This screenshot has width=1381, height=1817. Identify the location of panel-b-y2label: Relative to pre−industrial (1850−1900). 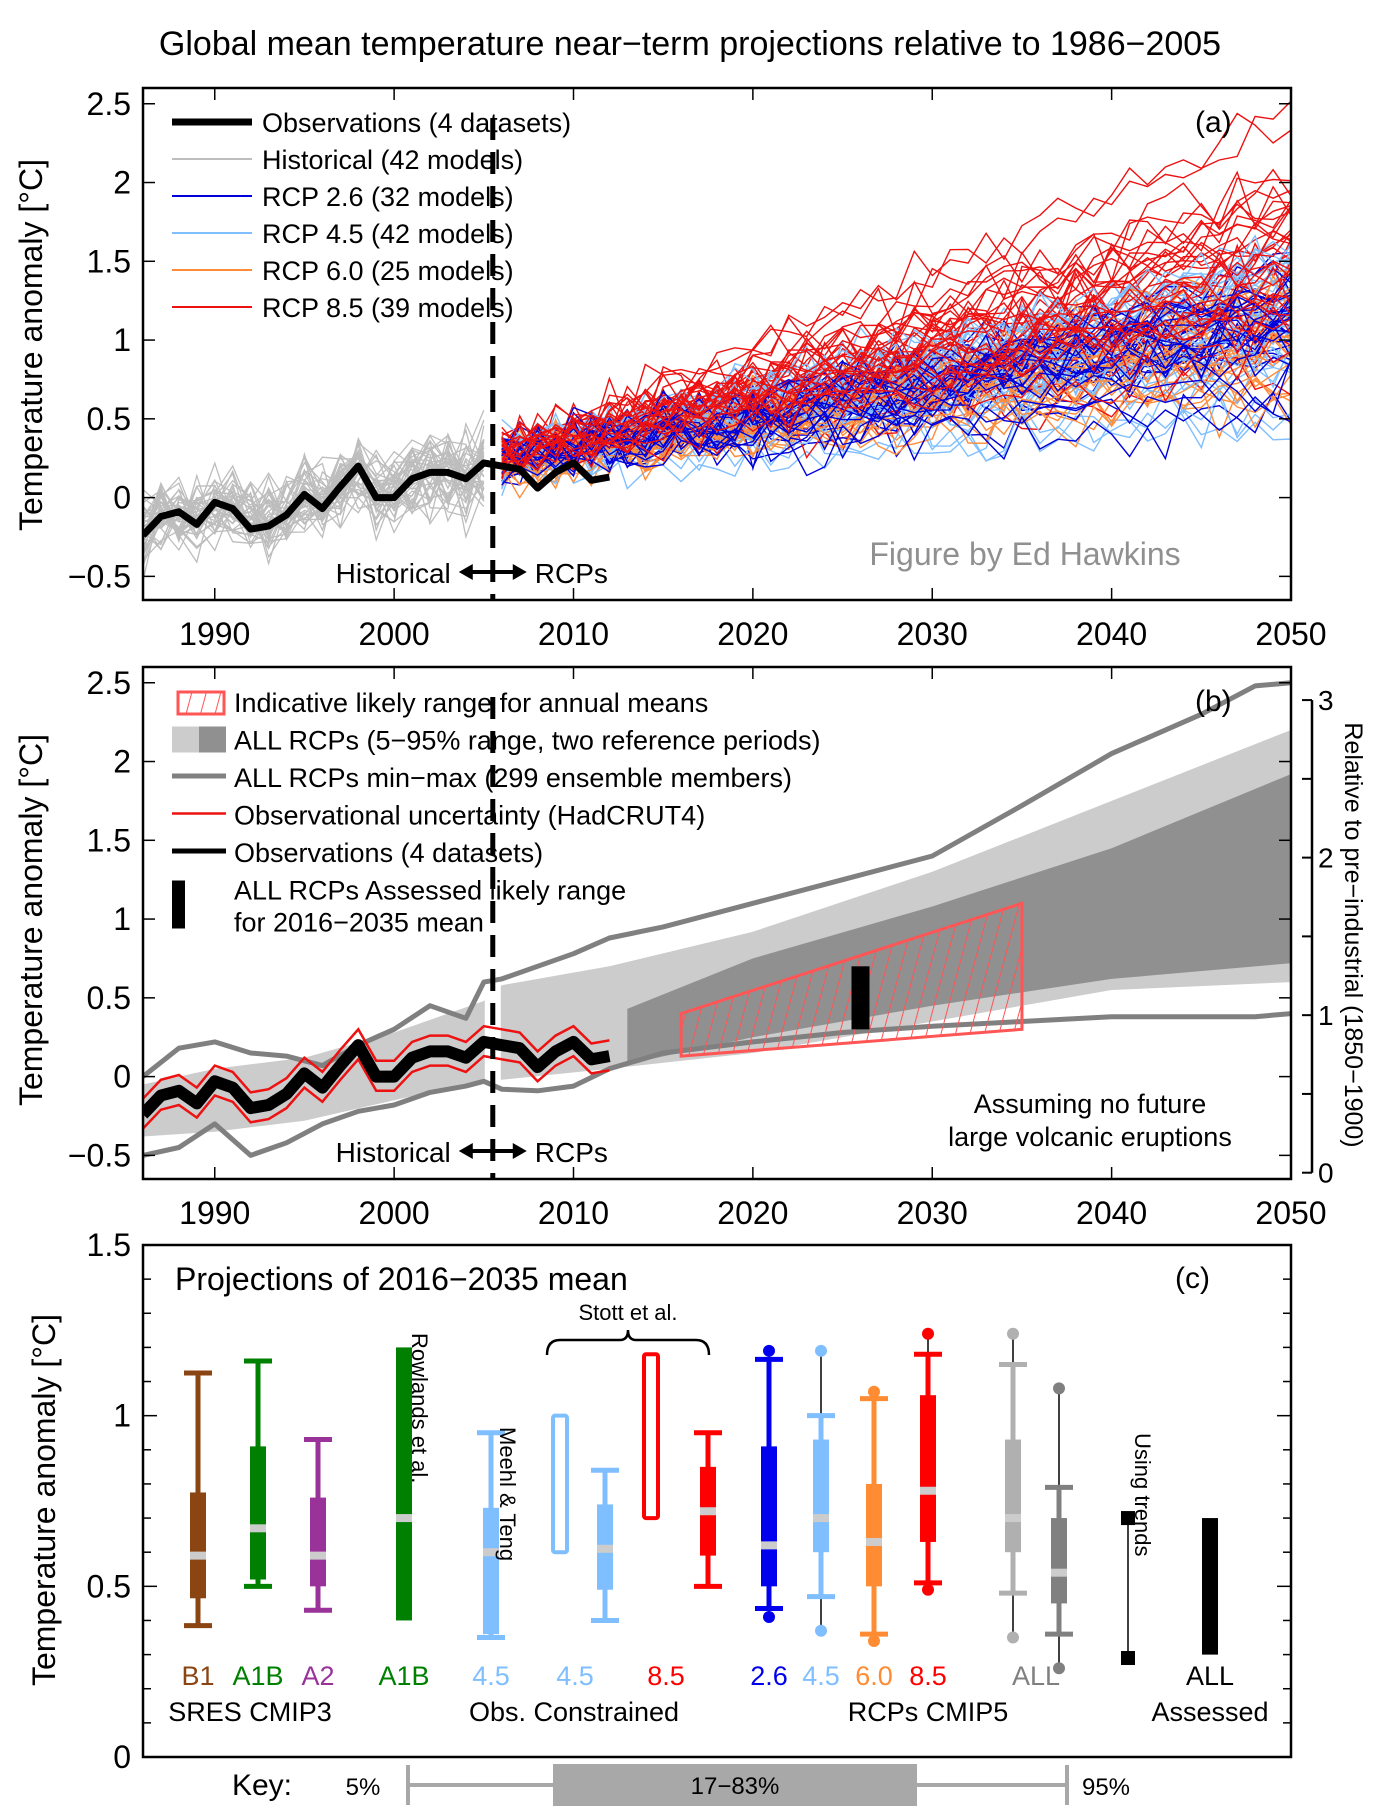
(1353, 934).